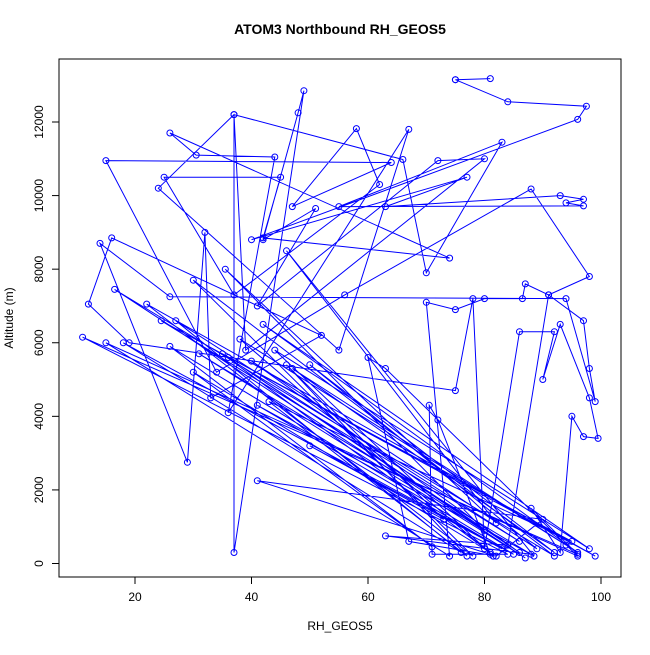 Image resolution: width=650 pixels, height=655 pixels. Describe the element at coordinates (39, 122) in the screenshot. I see `y-tick-label: 12000` at that location.